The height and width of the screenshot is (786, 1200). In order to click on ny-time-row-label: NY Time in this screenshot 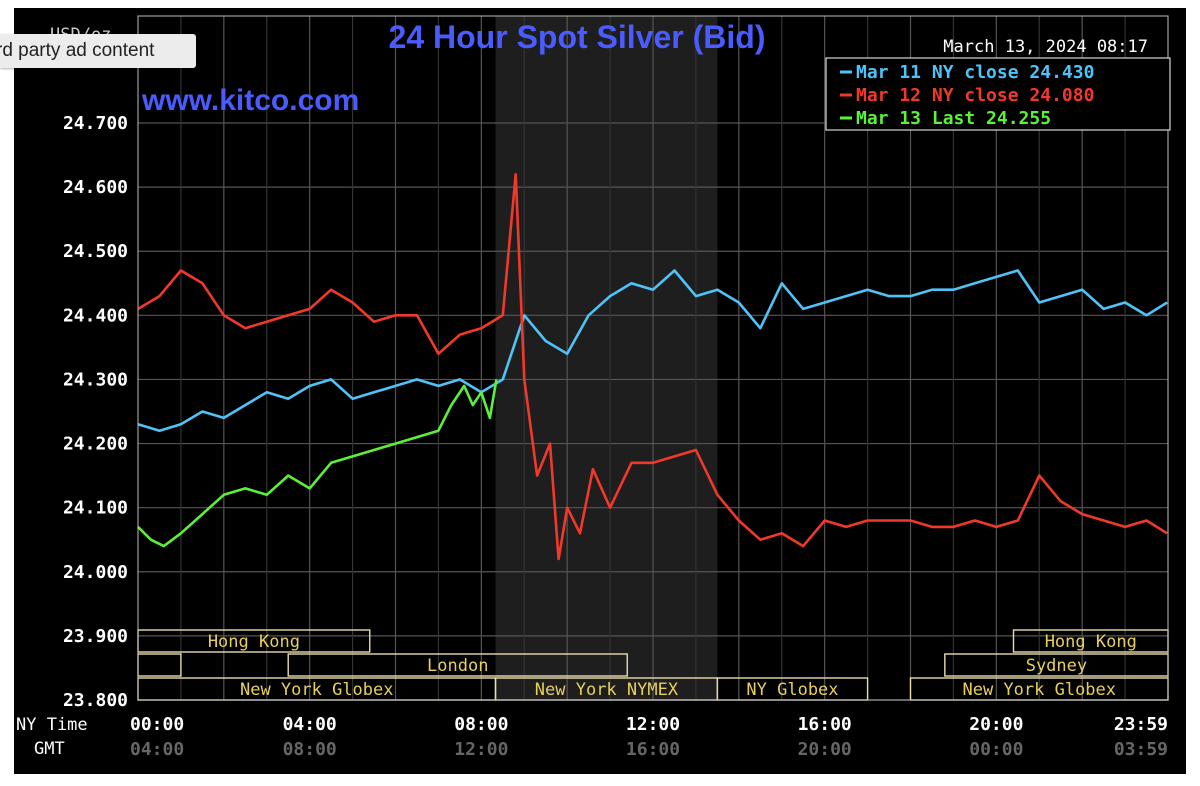, I will do `click(52, 725)`.